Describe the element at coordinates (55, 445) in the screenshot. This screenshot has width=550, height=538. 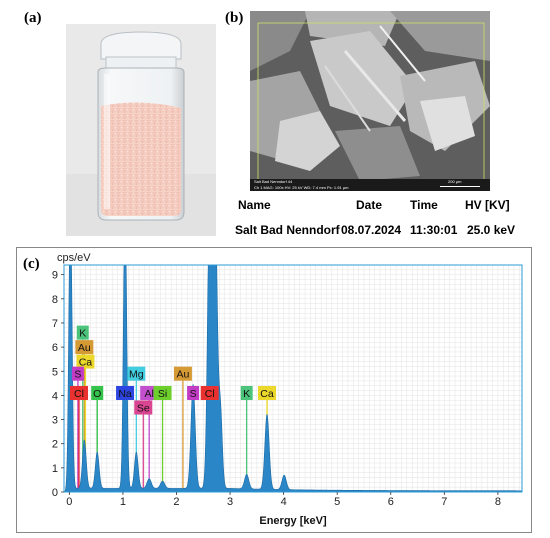
I see `y-tick-label: 2` at that location.